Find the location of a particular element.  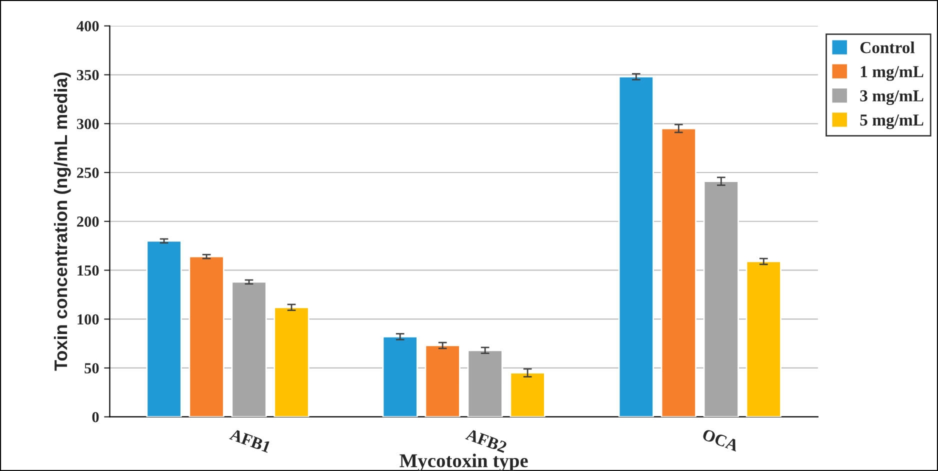

y-tick-label: 400 is located at coordinates (87, 26).